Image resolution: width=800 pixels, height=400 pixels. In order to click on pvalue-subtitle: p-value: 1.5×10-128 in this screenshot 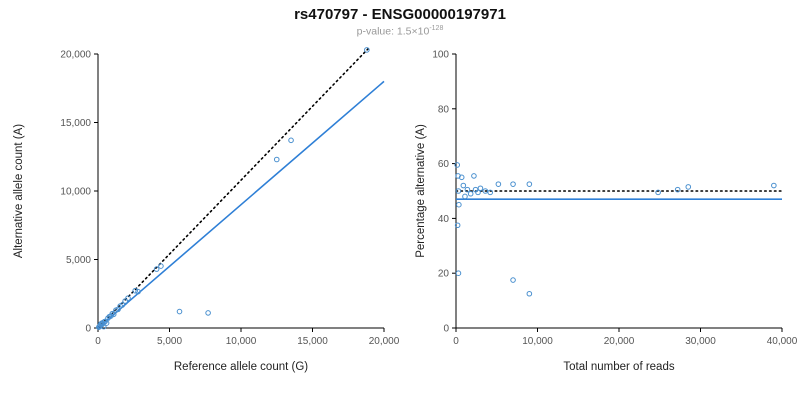, I will do `click(400, 31)`.